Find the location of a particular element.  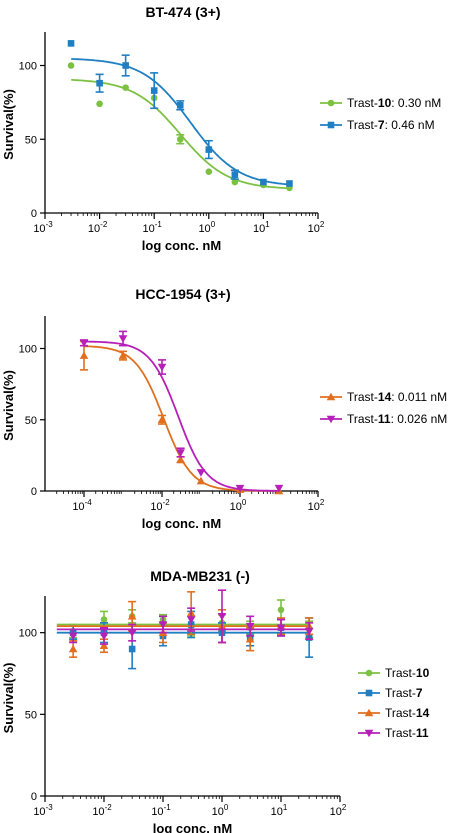

x-tick-exponent: 0 is located at coordinates (213, 224).